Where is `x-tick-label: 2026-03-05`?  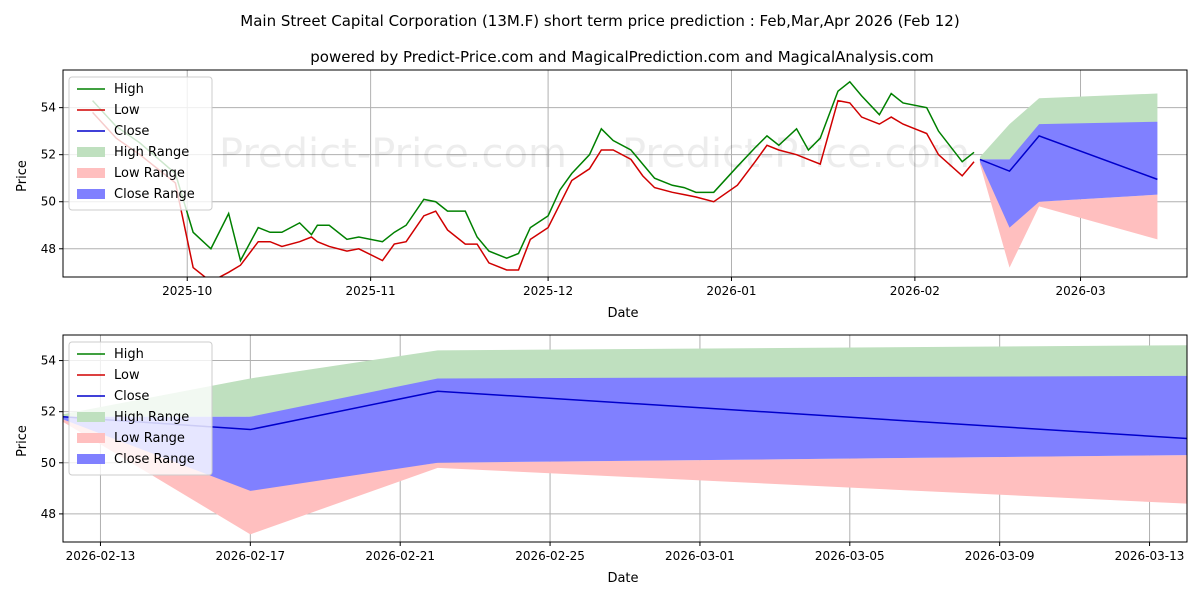
x-tick-label: 2026-03-05 is located at coordinates (850, 556).